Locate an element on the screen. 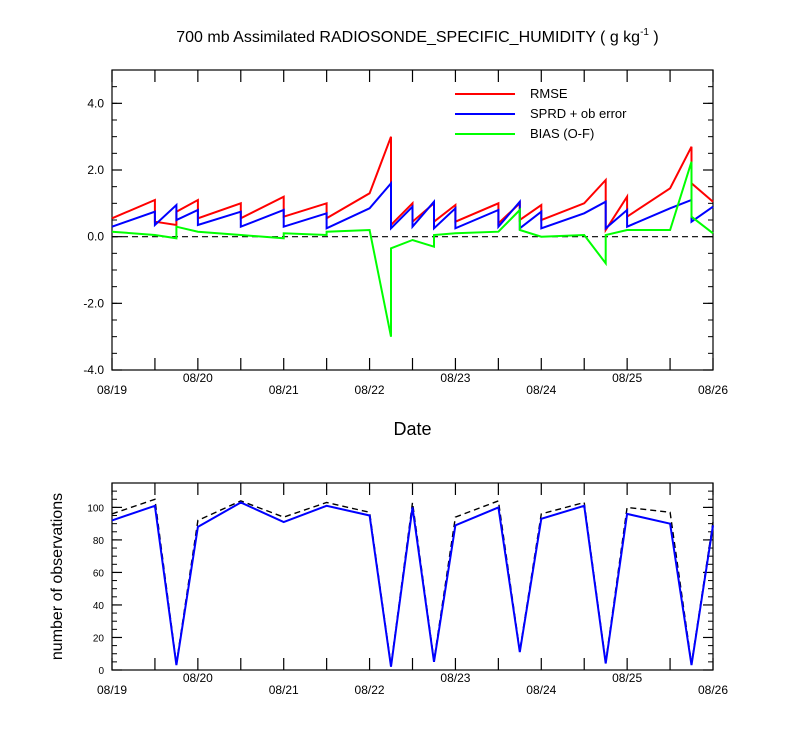 The height and width of the screenshot is (750, 800). y-tick-label: 0.0 is located at coordinates (95, 237).